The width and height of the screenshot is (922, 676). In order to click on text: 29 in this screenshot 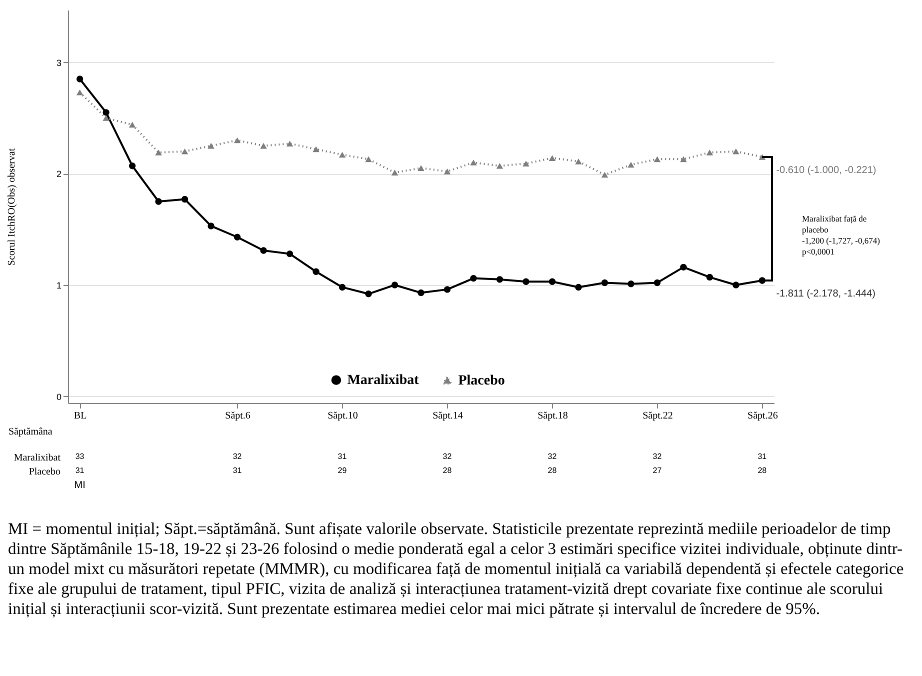, I will do `click(343, 470)`.